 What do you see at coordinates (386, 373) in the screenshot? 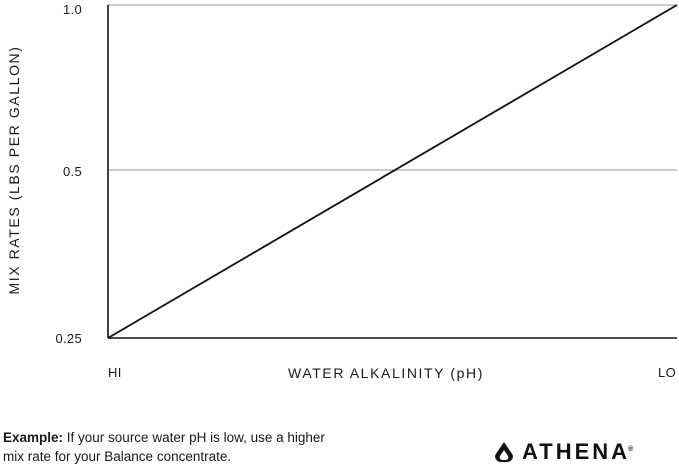
I see `x-axis-title: WATER ALKALINITY (pH)` at bounding box center [386, 373].